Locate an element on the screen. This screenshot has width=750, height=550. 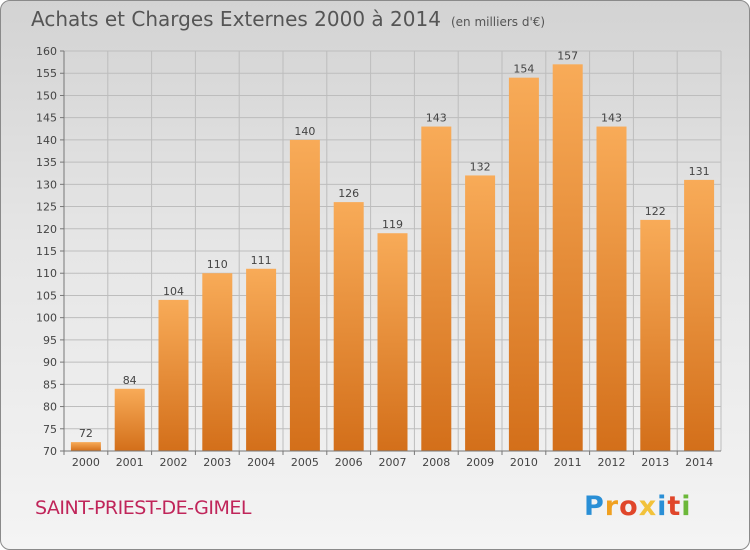
logo-letter: P is located at coordinates (594, 506).